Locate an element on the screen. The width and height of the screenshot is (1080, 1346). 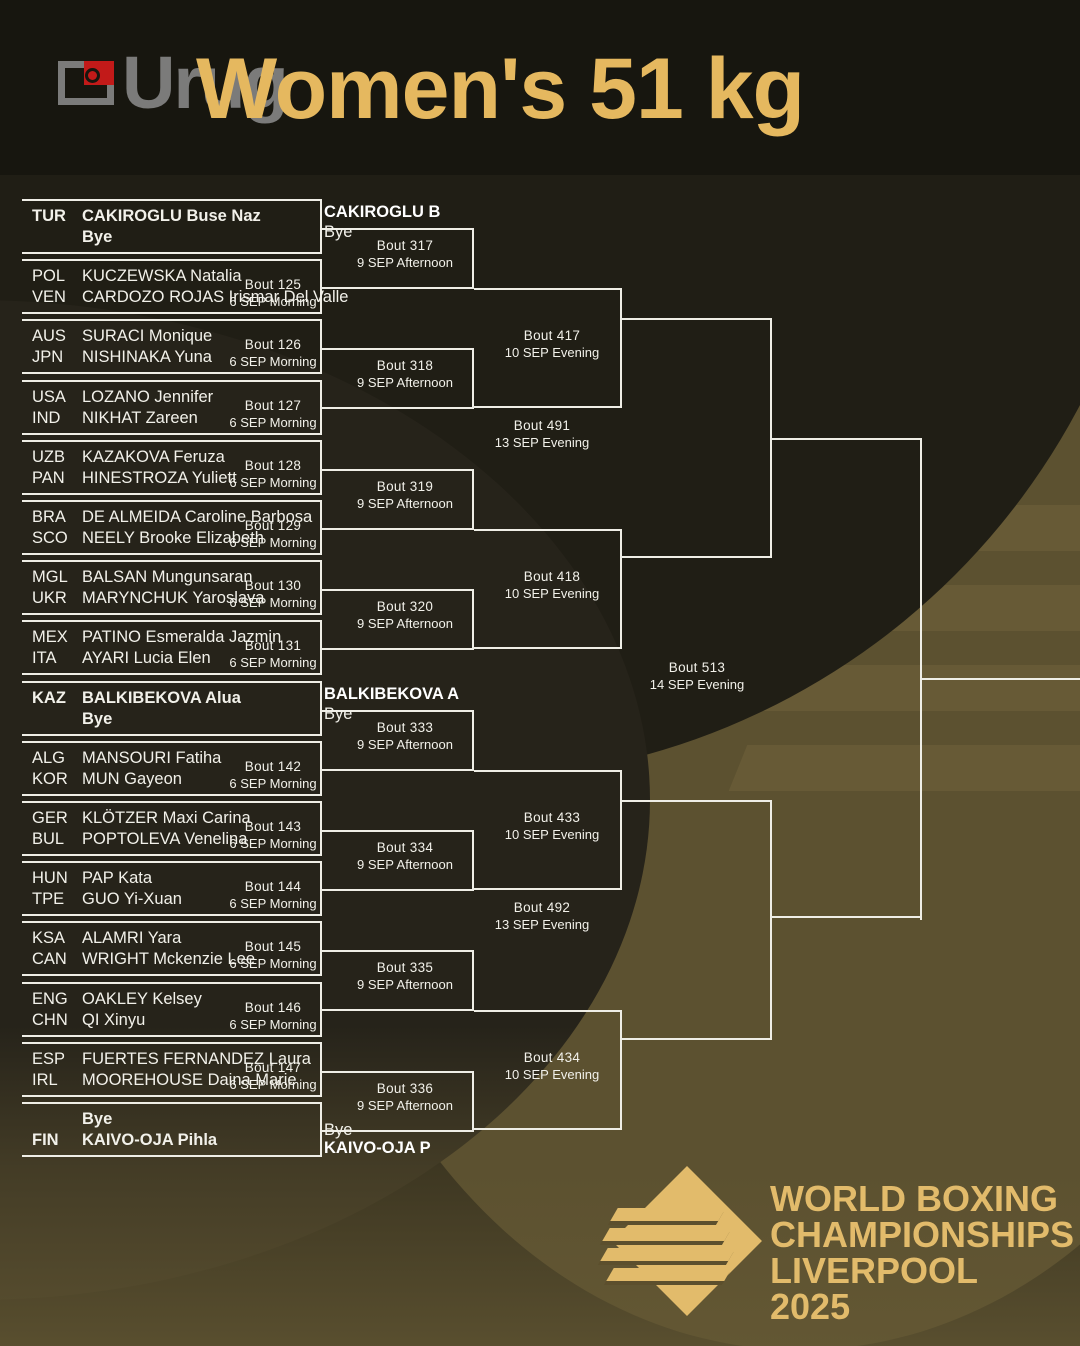
athlete-row: UZB KAZAKOVA Feruza is located at coordinates (171, 457).